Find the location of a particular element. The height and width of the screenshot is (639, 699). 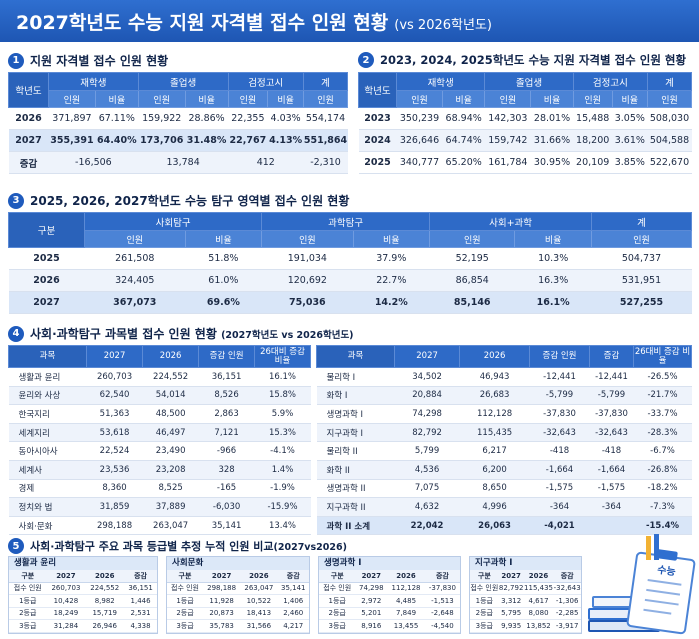

table-cell: 6,217 is located at coordinates (494, 451).